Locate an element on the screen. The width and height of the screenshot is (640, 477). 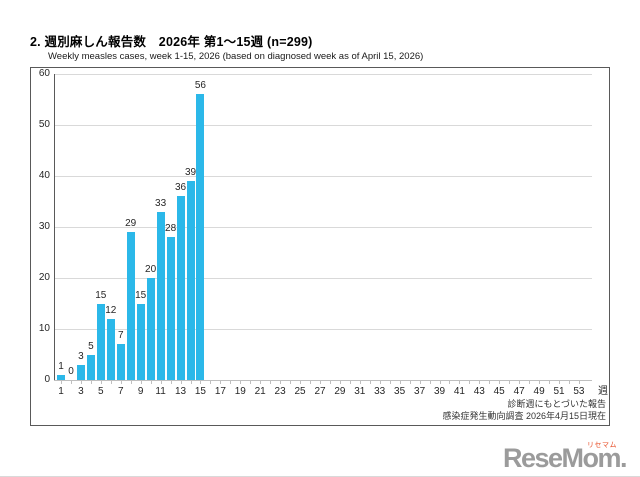
x-axis-tick-label: 37 is located at coordinates (420, 391).